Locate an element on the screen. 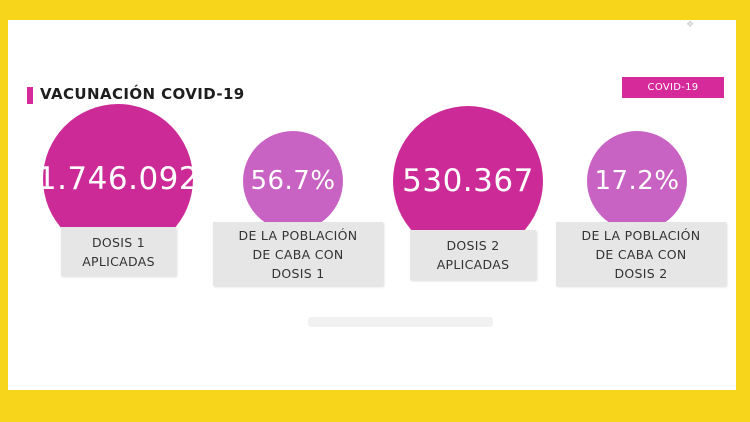 This screenshot has width=750, height=422. stat-bubble-dose2-percent: 17.2% is located at coordinates (637, 181).